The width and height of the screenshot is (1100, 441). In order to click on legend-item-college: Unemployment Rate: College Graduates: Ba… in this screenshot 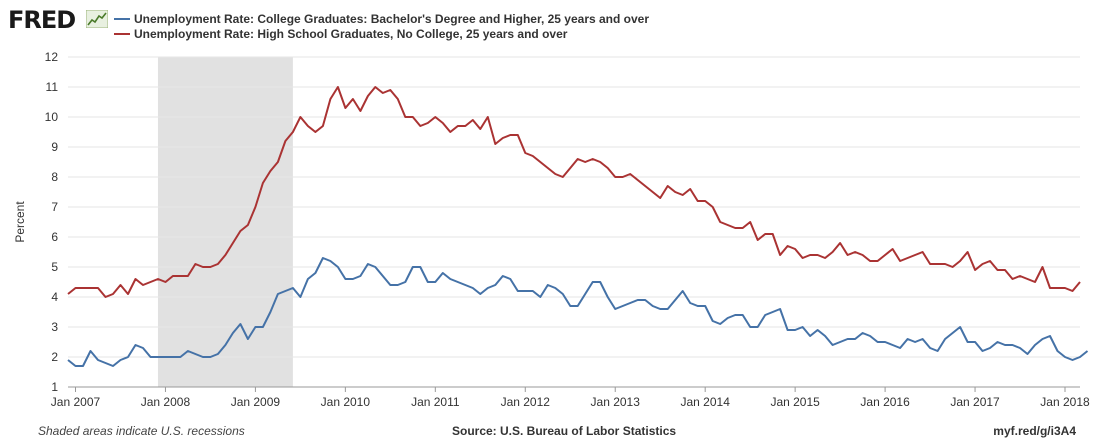, I will do `click(381, 18)`.